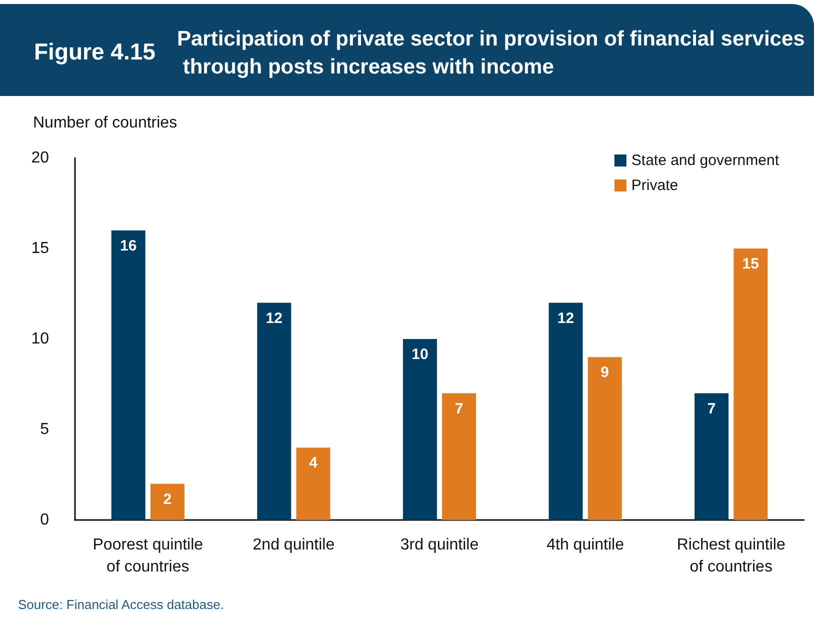  I want to click on y-tick-label: 15, so click(40, 248).